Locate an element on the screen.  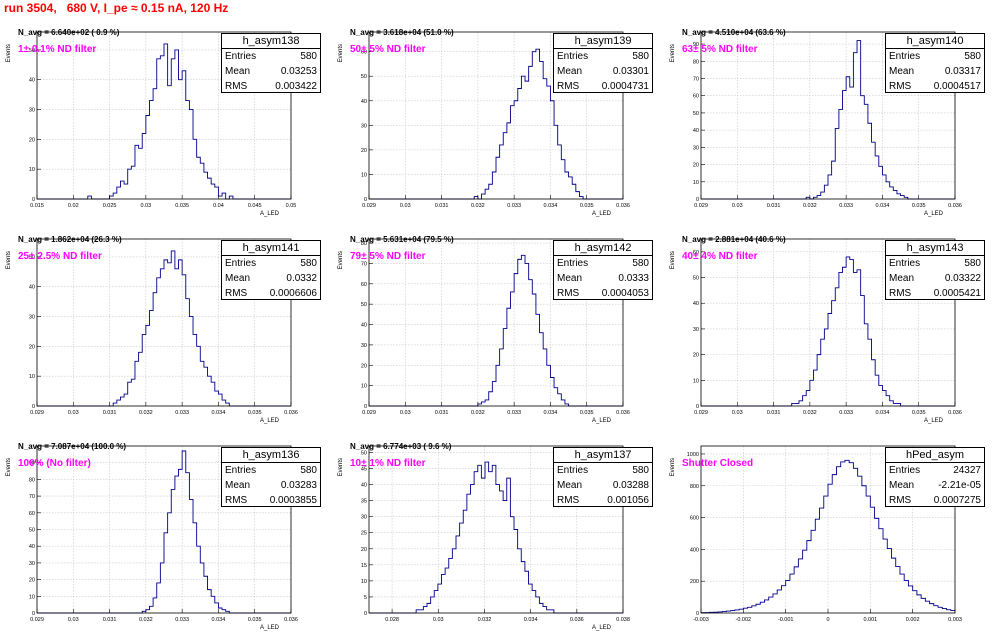
stats-value: 0.03253 is located at coordinates (298, 71).